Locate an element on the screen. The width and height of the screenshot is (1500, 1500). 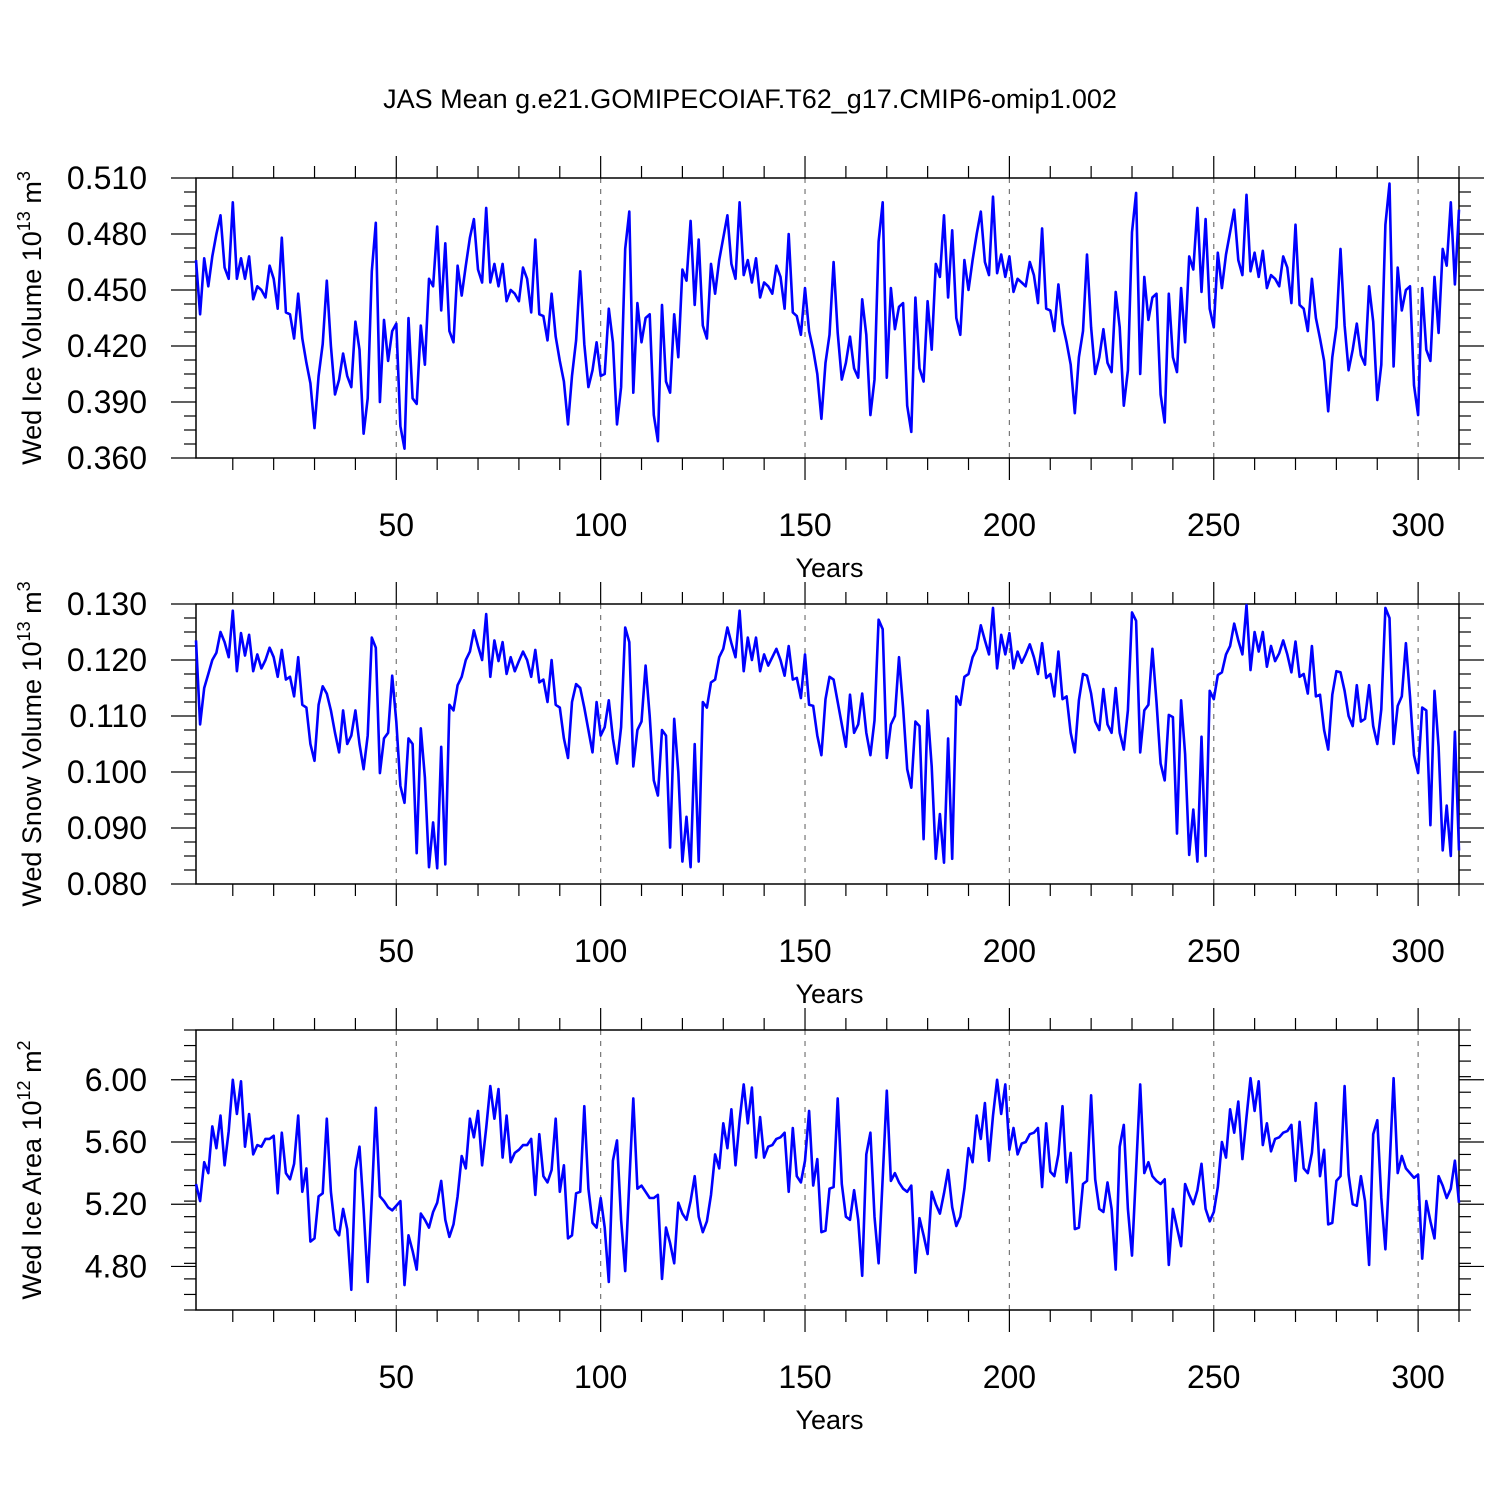
y-tick-label: 5.20 is located at coordinates (116, 1204).